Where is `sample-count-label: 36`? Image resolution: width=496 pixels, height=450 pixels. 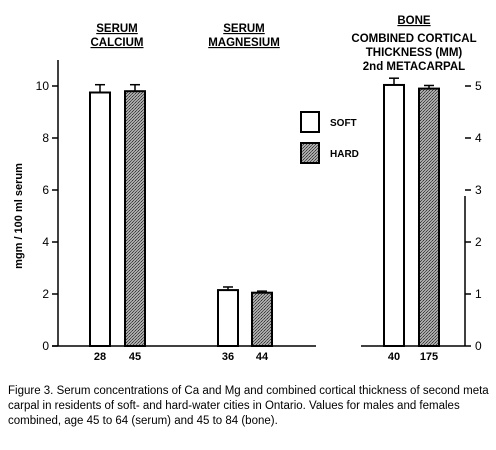 sample-count-label: 36 is located at coordinates (228, 357).